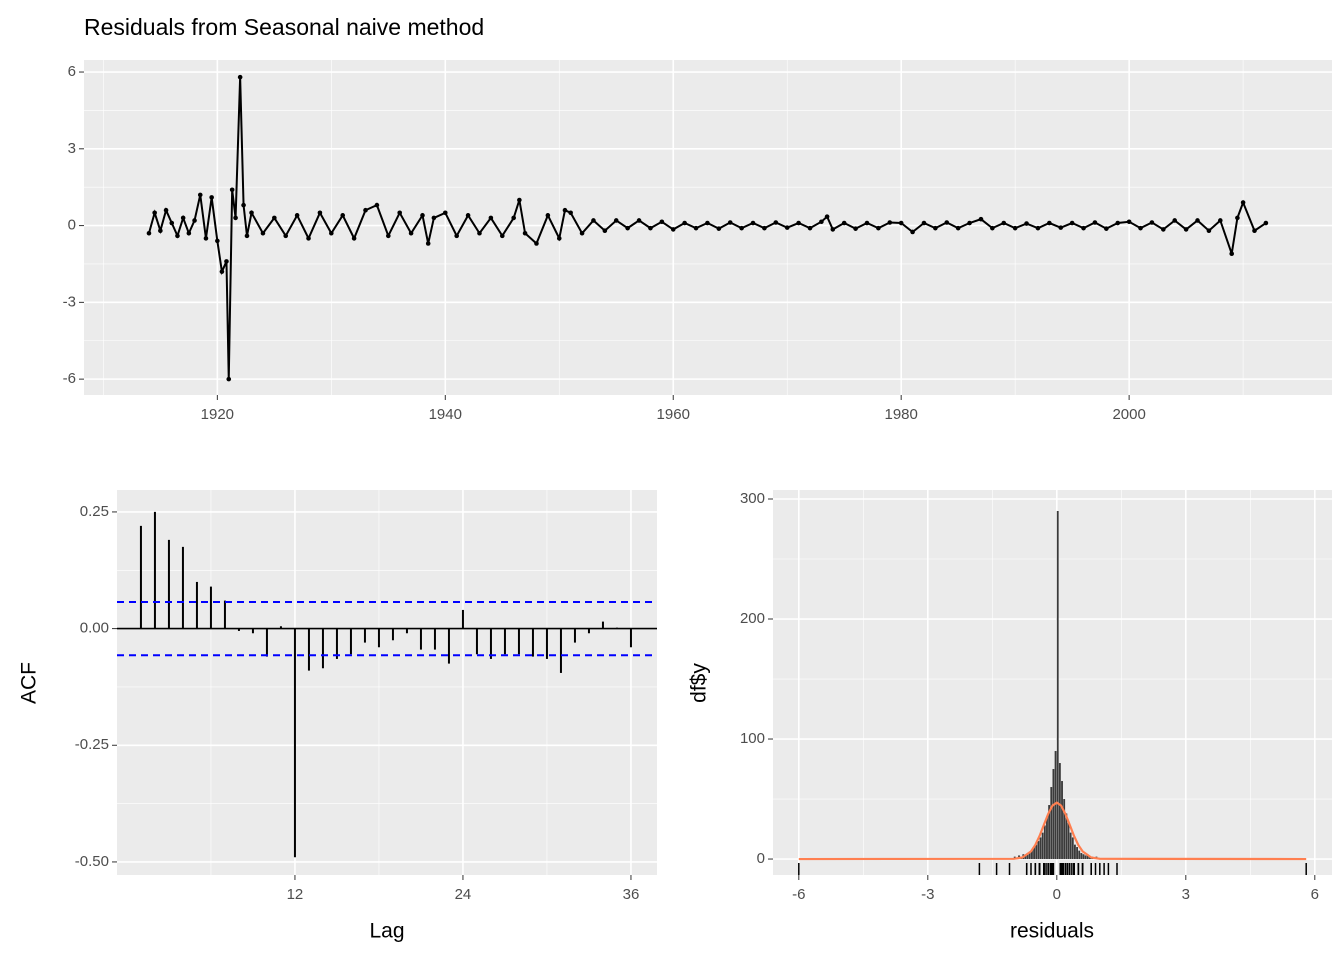 This screenshot has width=1344, height=960. What do you see at coordinates (29, 683) in the screenshot?
I see `y-axis-title: ACF` at bounding box center [29, 683].